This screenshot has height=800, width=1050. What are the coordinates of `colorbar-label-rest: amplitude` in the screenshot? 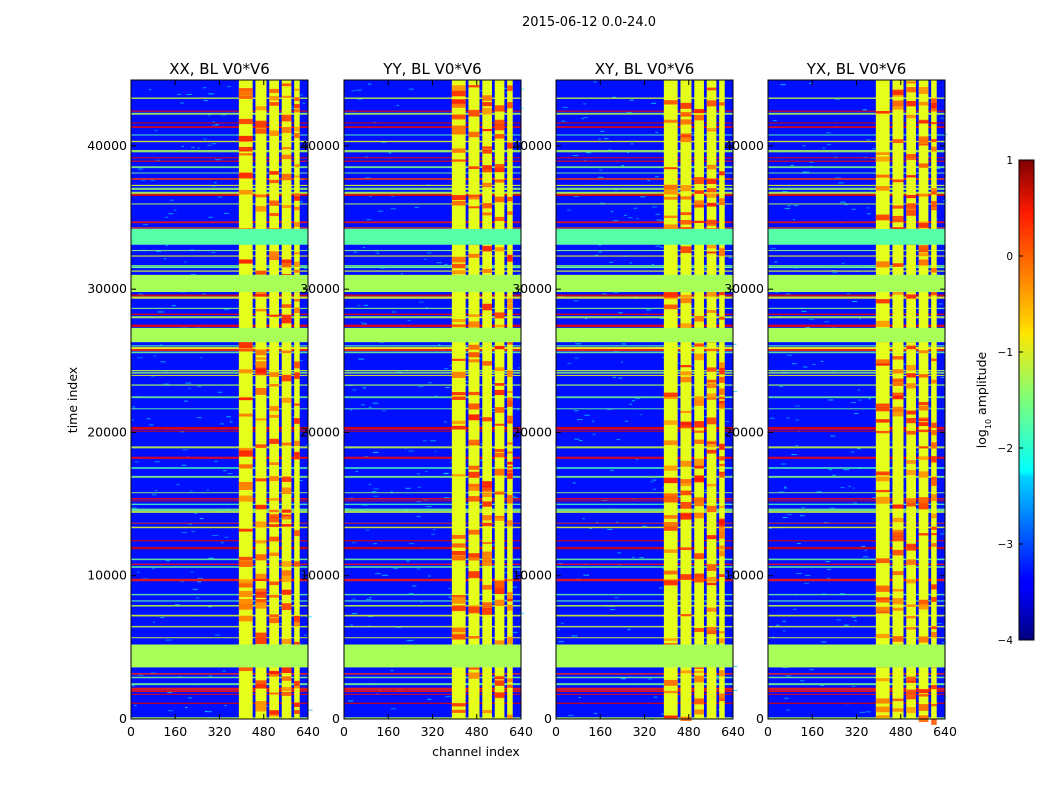 It's located at (981, 384).